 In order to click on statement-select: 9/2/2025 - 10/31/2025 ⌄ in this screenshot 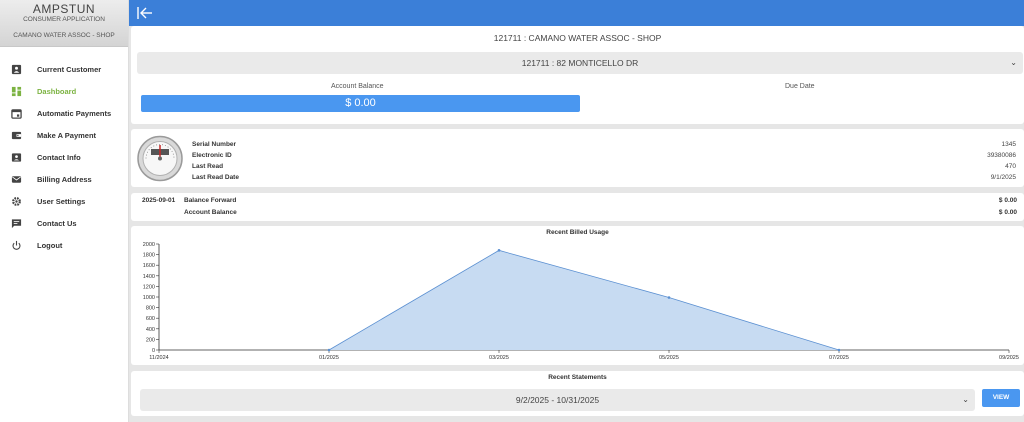, I will do `click(557, 400)`.